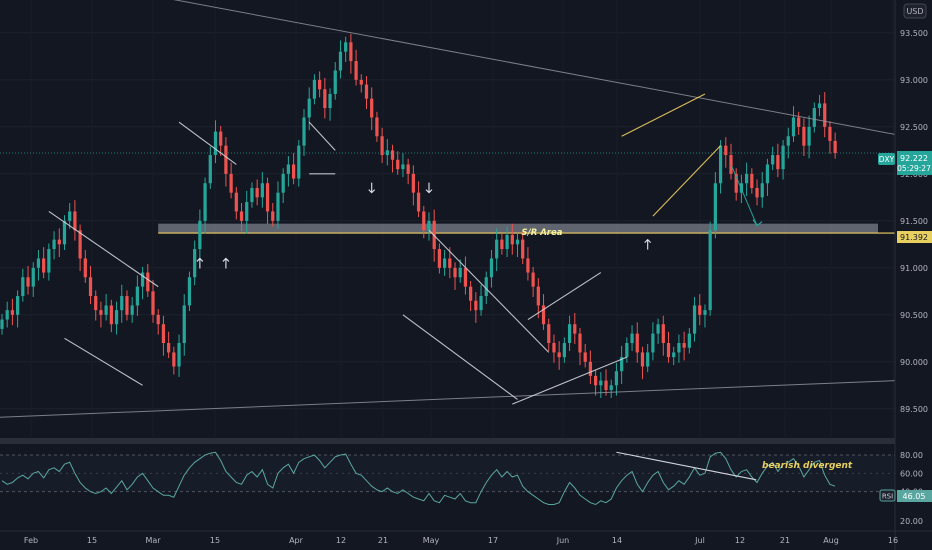 The height and width of the screenshot is (550, 932). Describe the element at coordinates (911, 455) in the screenshot. I see `rsi-tick-label: 80.00` at that location.